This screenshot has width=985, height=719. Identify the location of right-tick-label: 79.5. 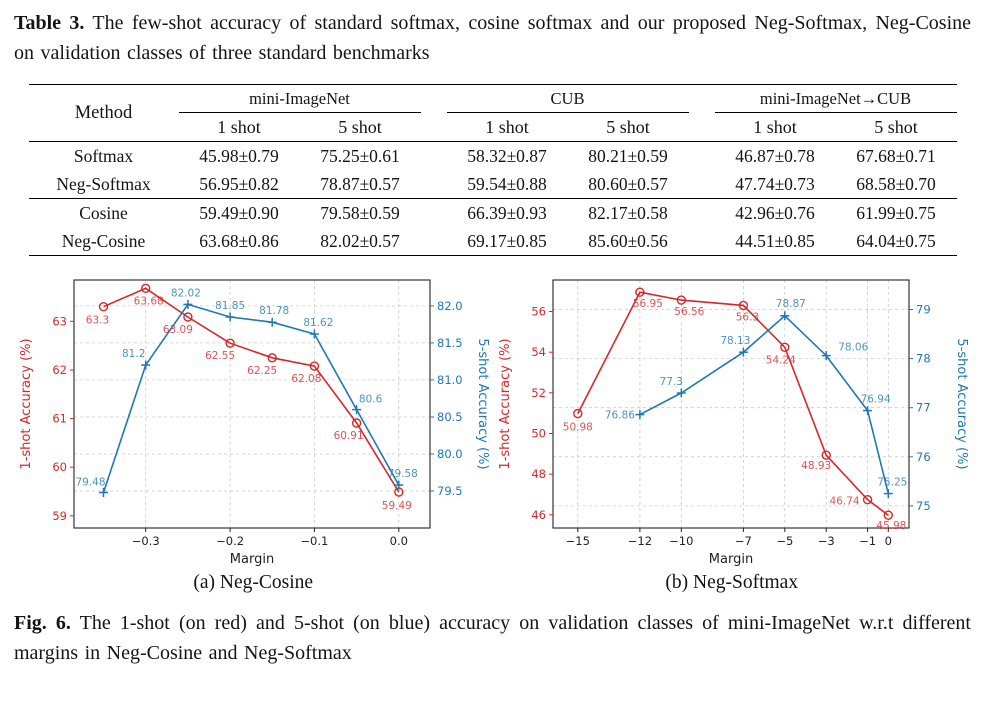
(450, 491).